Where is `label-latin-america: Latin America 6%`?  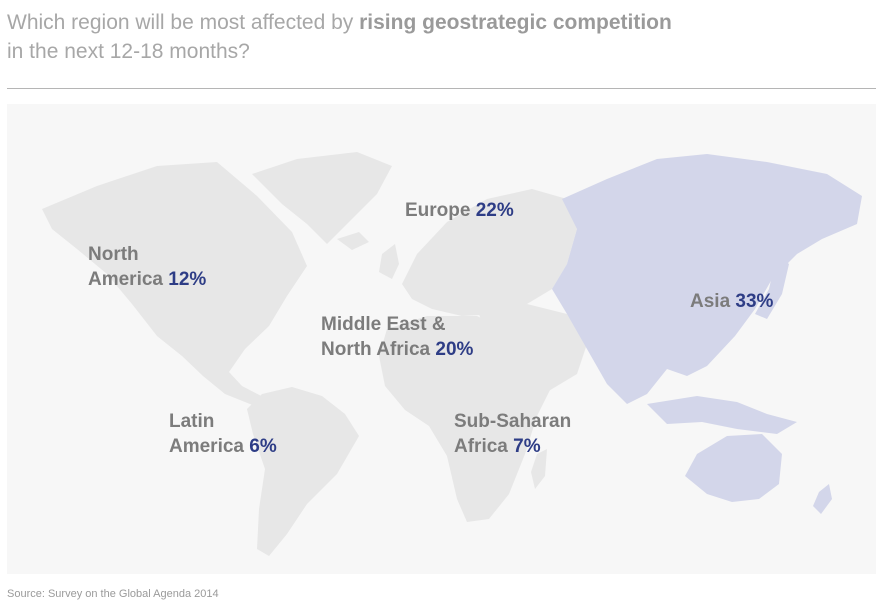 label-latin-america: Latin America 6% is located at coordinates (223, 434).